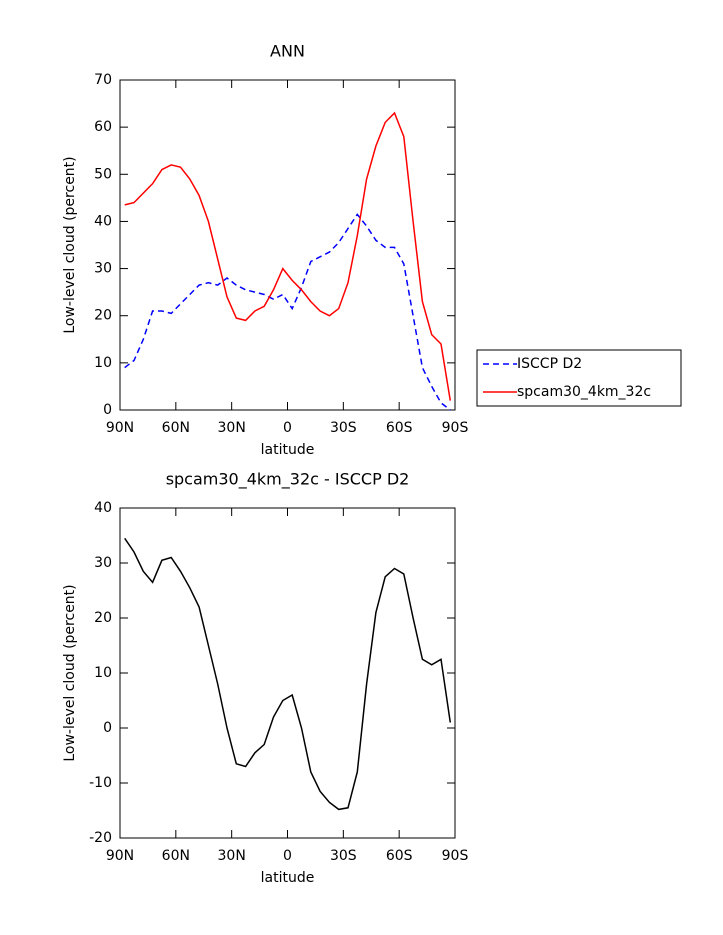 This screenshot has width=723, height=935. What do you see at coordinates (584, 392) in the screenshot?
I see `legend-label: spcam30_4km_32c` at bounding box center [584, 392].